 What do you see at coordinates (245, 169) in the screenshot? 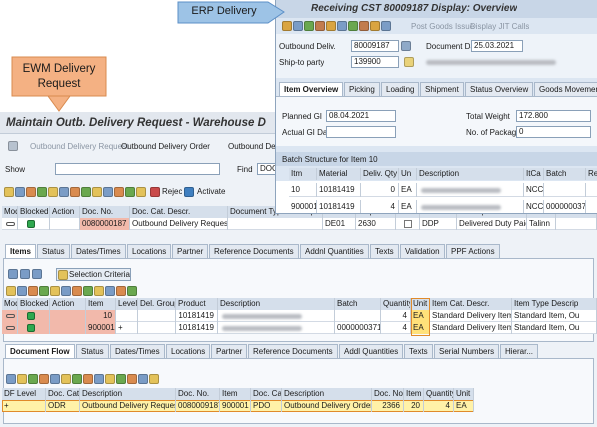
I see `field-label: Find` at bounding box center [245, 169].